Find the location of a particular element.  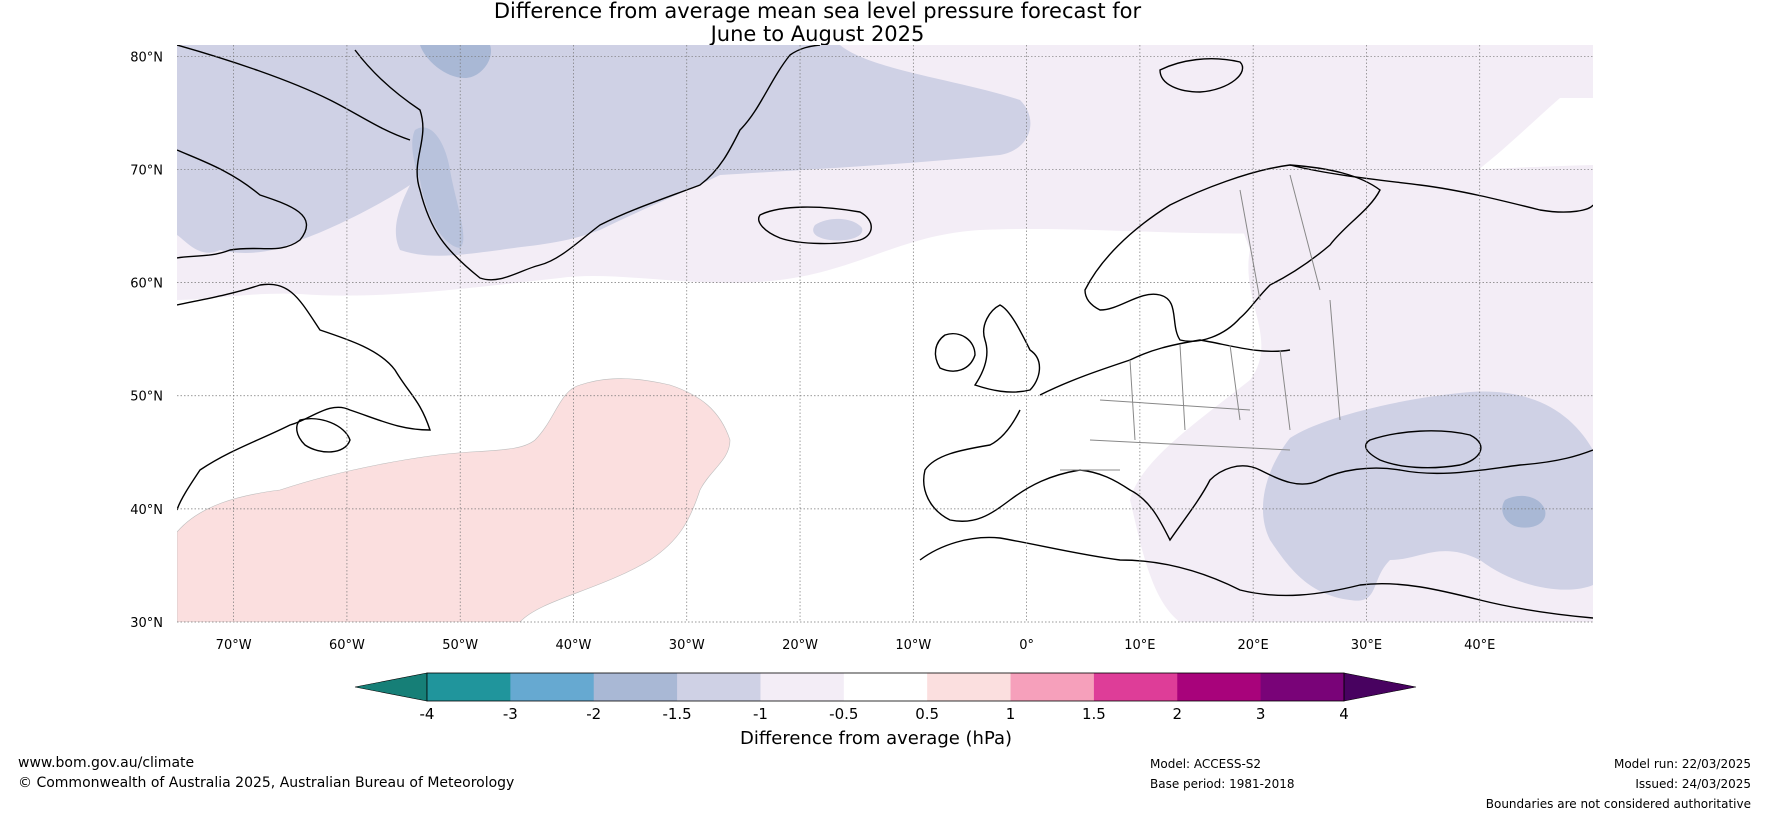

lon-label: 30°W is located at coordinates (687, 645).